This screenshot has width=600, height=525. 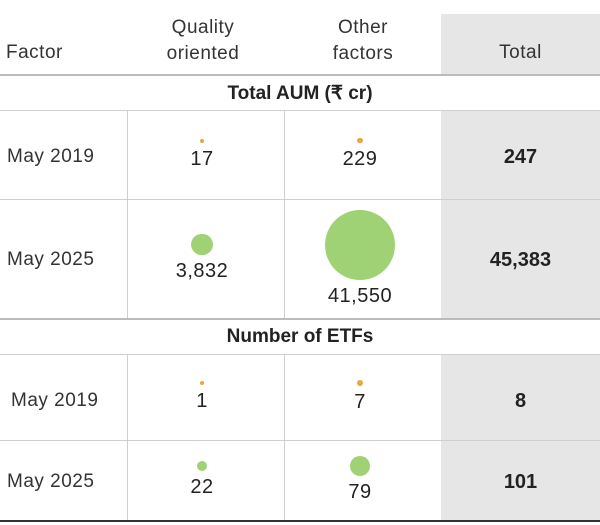 I want to click on col-divider-2-etfs, so click(x=284, y=437).